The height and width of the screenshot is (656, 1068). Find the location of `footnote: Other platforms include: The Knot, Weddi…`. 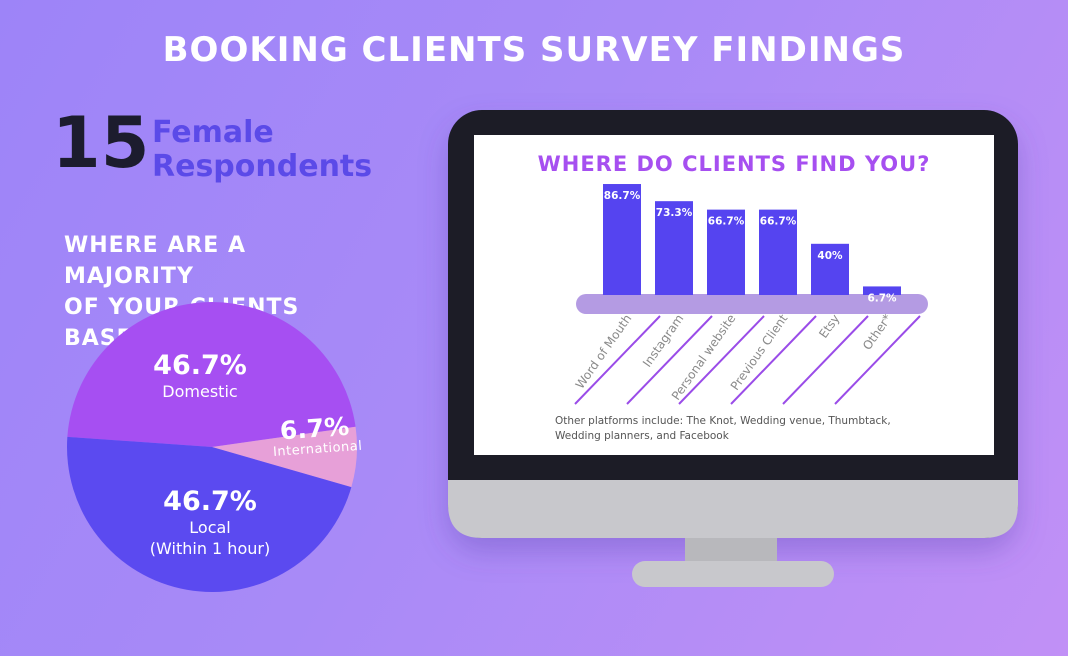

footnote: Other platforms include: The Knot, Weddi… is located at coordinates (723, 428).